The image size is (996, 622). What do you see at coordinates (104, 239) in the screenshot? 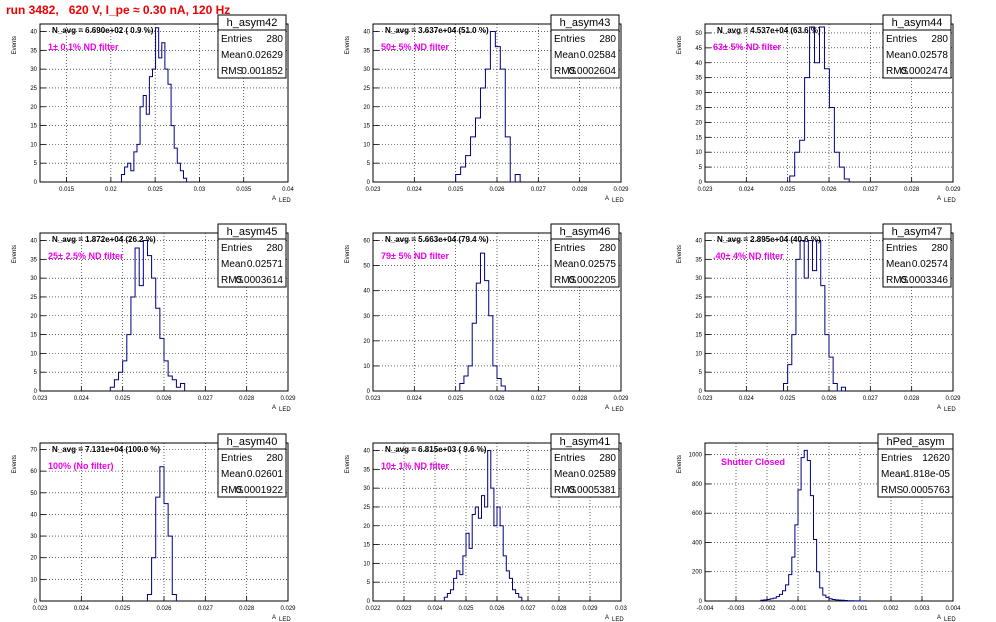
I see `navg-label: N_avg = 1.872e+04 (26.2 %)` at bounding box center [104, 239].